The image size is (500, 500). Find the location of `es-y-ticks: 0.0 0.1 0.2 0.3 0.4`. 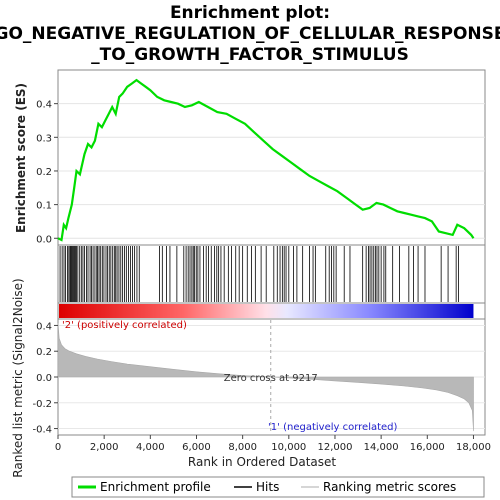

es-y-ticks: 0.0 0.1 0.2 0.3 0.4 is located at coordinates (47, 172).